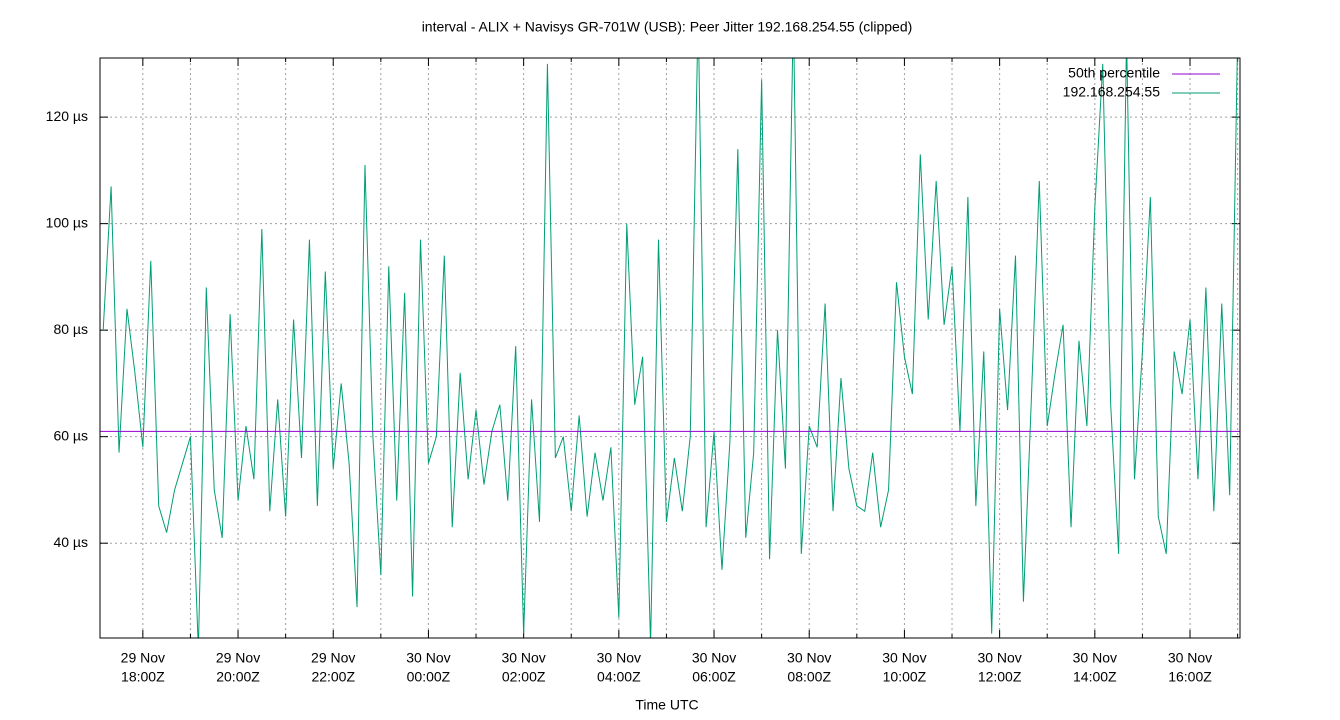  I want to click on x-tick-time: 02:00Z, so click(524, 677).